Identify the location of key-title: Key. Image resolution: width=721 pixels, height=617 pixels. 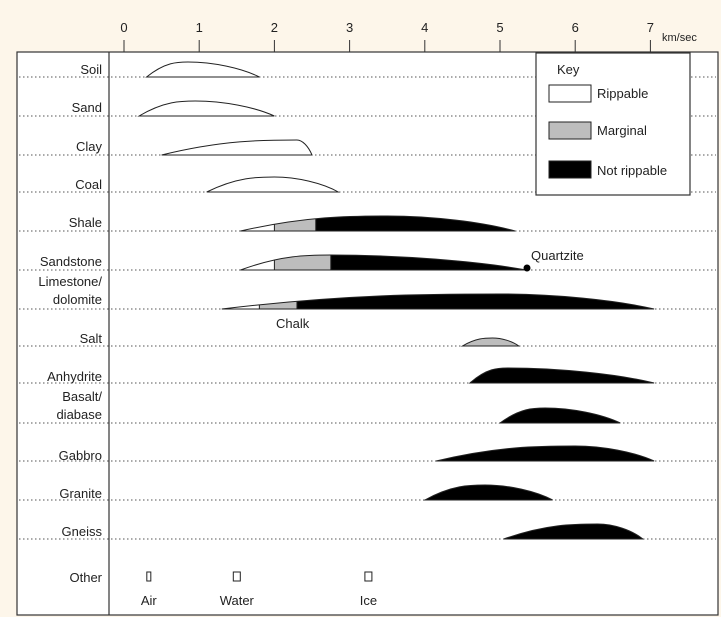
(568, 69).